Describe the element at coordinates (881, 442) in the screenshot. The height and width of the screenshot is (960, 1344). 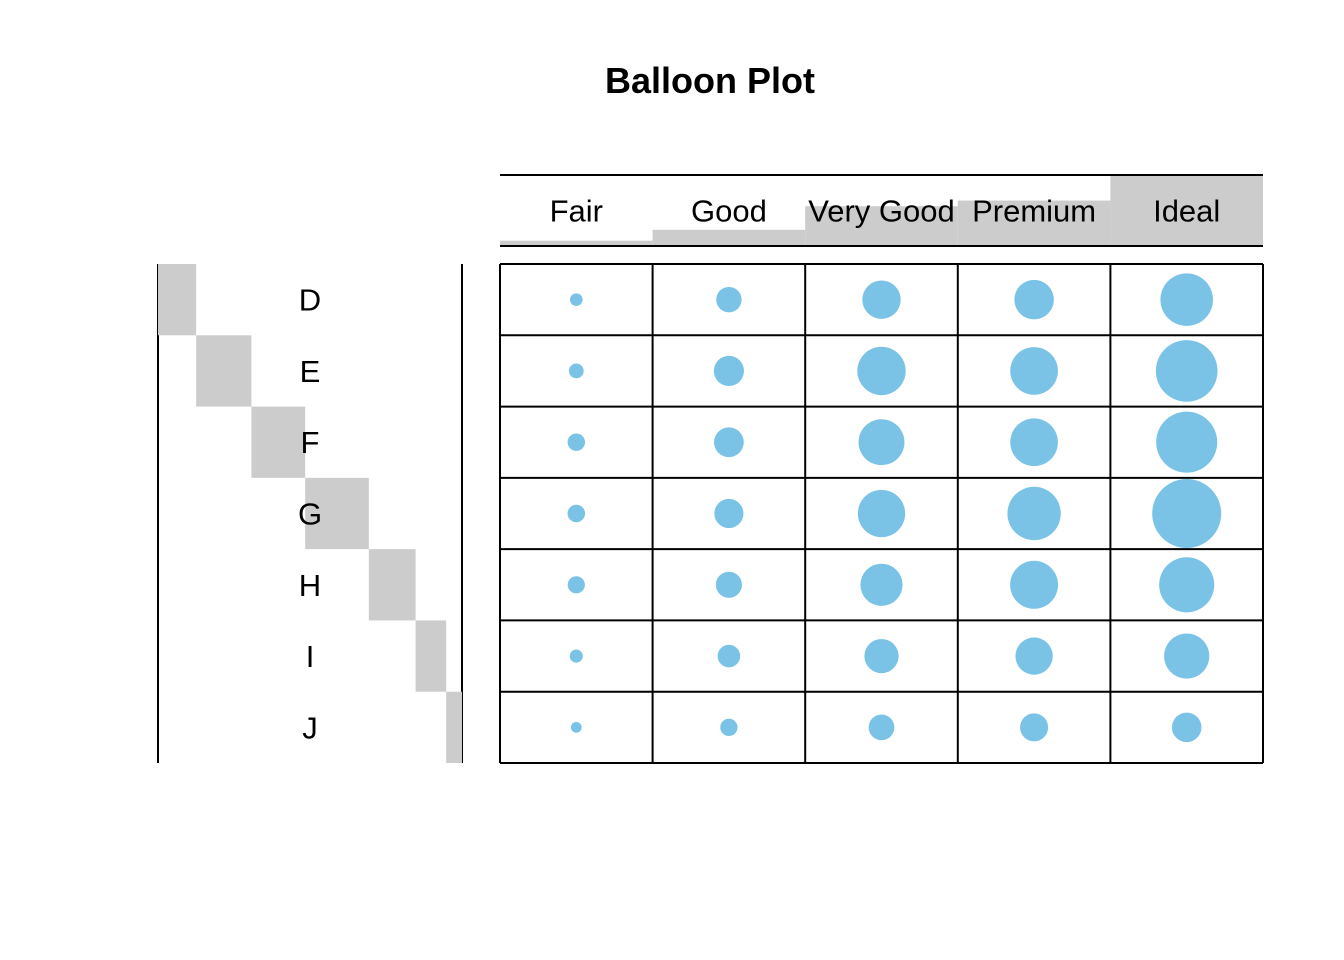
I see `balloon-f-very-good` at that location.